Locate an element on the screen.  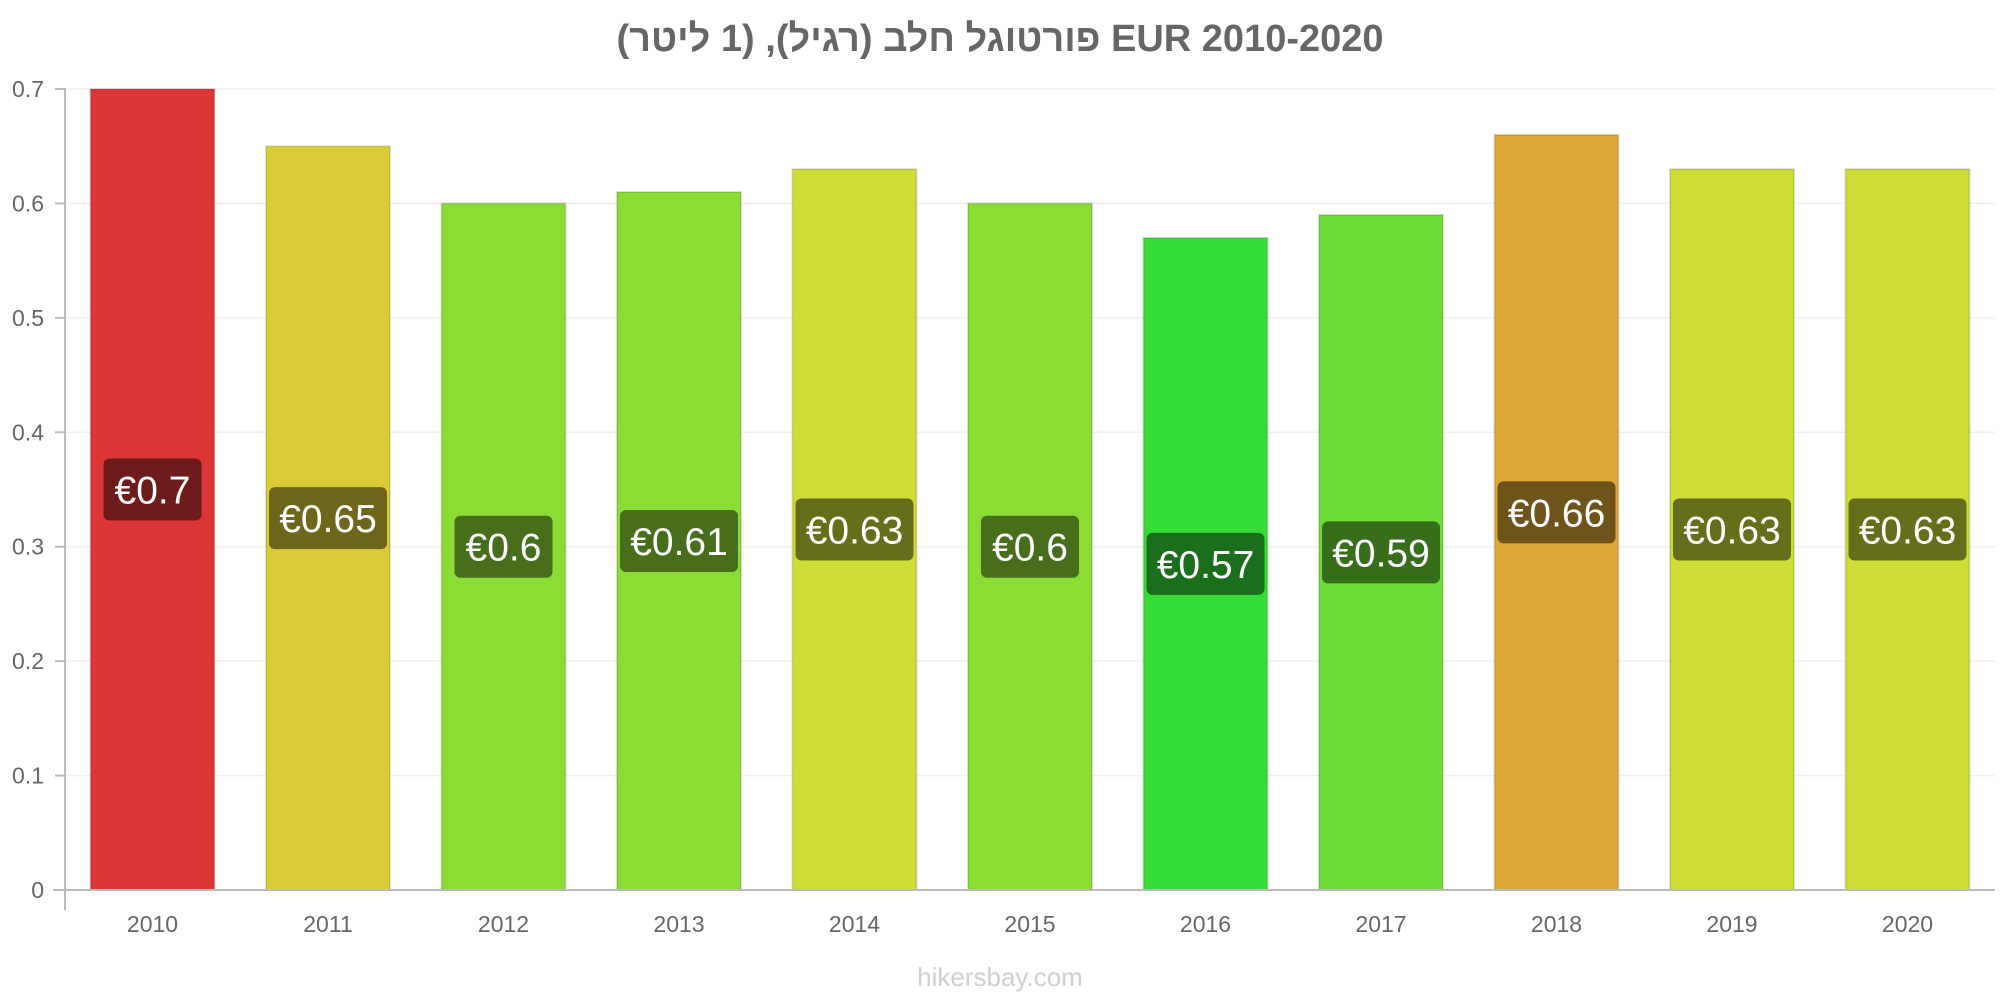
x-tick-label: 2019 is located at coordinates (1731, 924).